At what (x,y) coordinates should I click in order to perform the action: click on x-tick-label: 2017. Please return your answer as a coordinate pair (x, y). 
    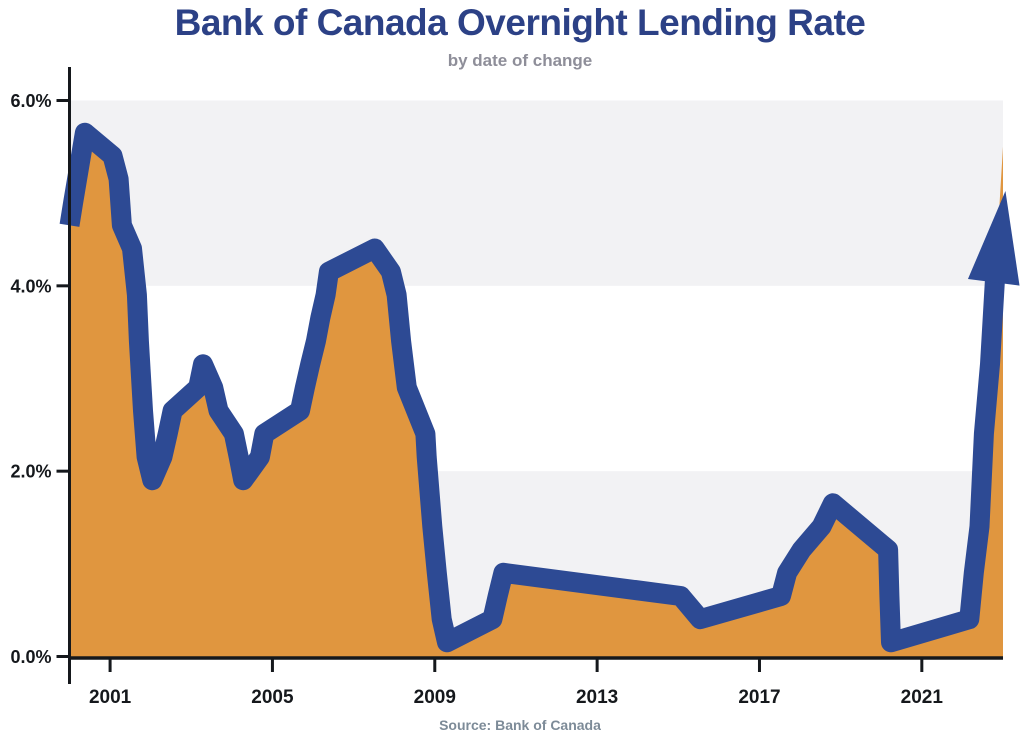
    Looking at the image, I should click on (759, 697).